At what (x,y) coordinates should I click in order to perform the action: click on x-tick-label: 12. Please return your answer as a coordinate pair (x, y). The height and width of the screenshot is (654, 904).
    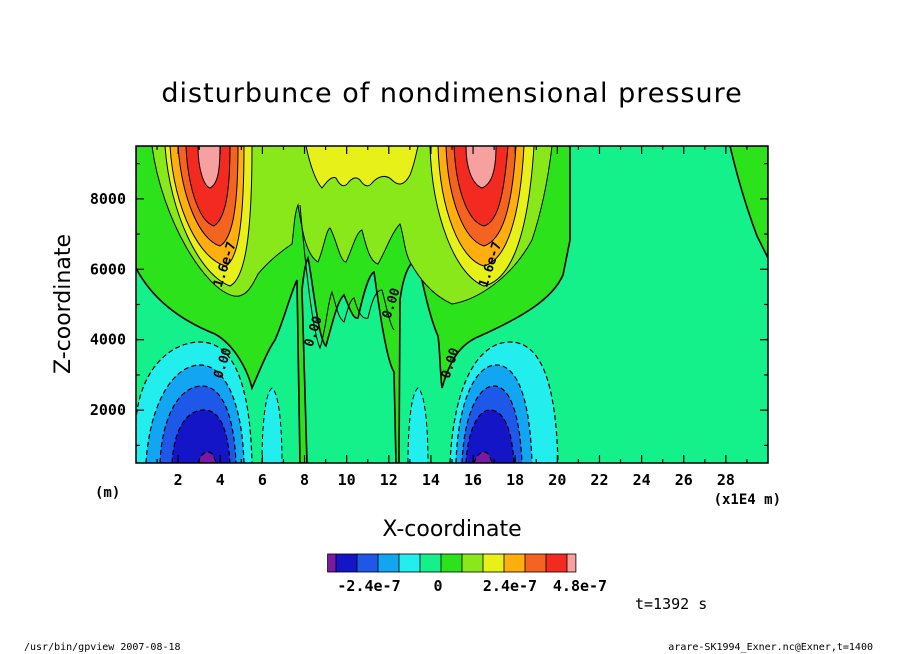
    Looking at the image, I should click on (389, 480).